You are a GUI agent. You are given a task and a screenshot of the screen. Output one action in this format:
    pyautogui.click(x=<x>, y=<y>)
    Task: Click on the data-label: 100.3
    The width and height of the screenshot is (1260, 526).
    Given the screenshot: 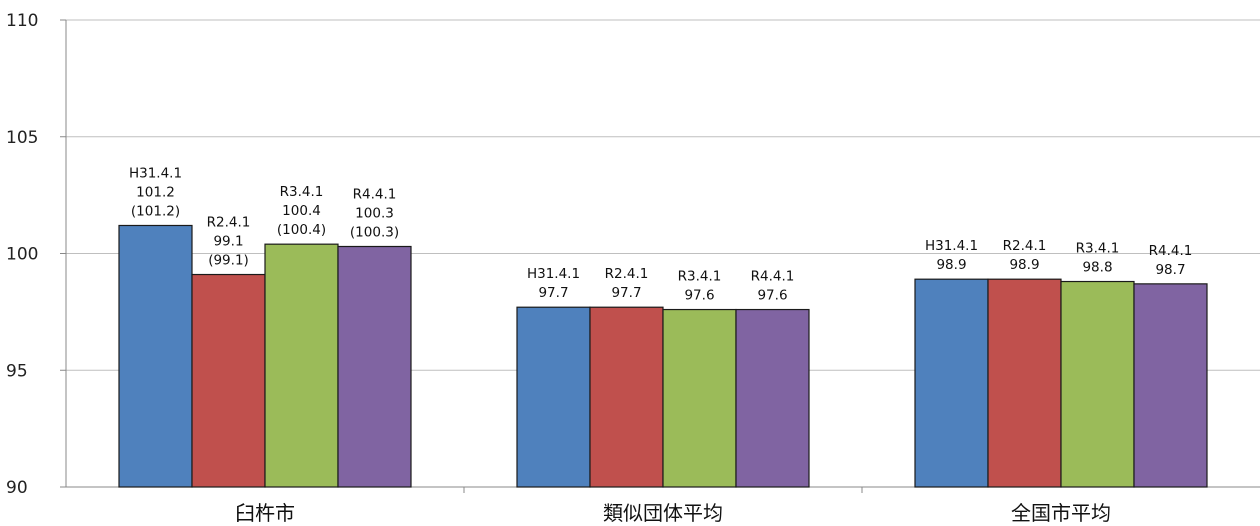 What is the action you would take?
    pyautogui.click(x=374, y=213)
    